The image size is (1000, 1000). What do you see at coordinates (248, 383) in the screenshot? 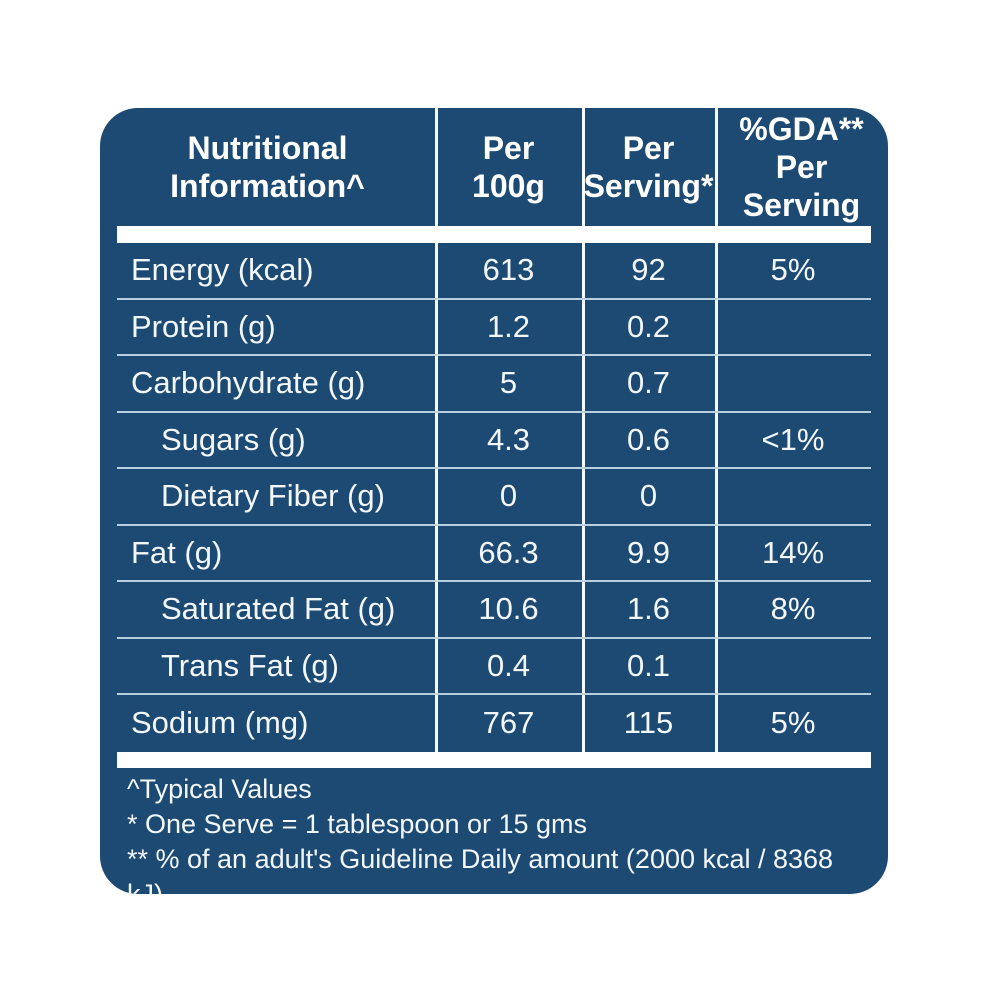
I see `row-label: Carbohydrate (g)` at bounding box center [248, 383].